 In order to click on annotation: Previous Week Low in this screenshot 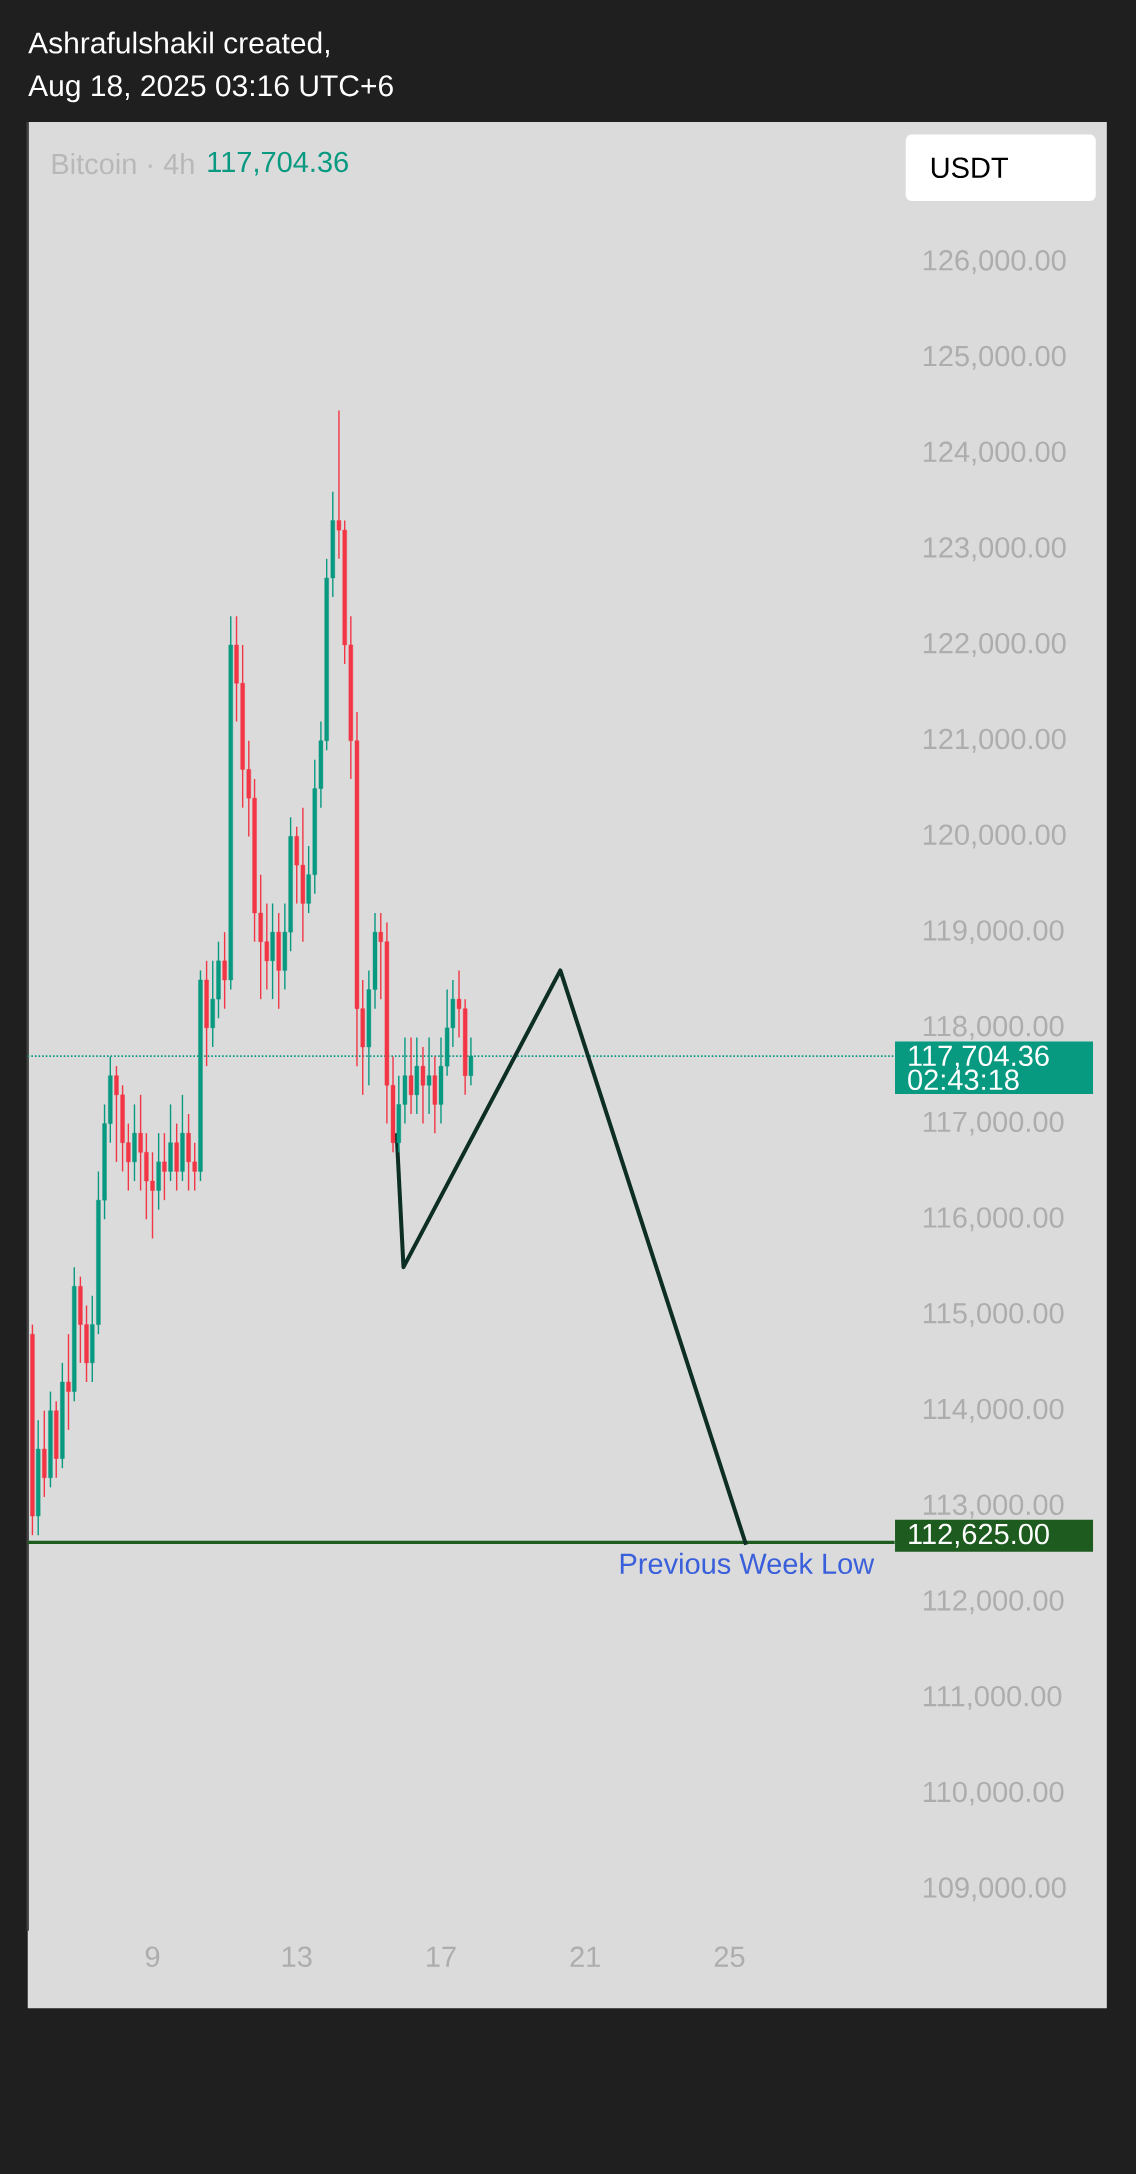, I will do `click(747, 1563)`.